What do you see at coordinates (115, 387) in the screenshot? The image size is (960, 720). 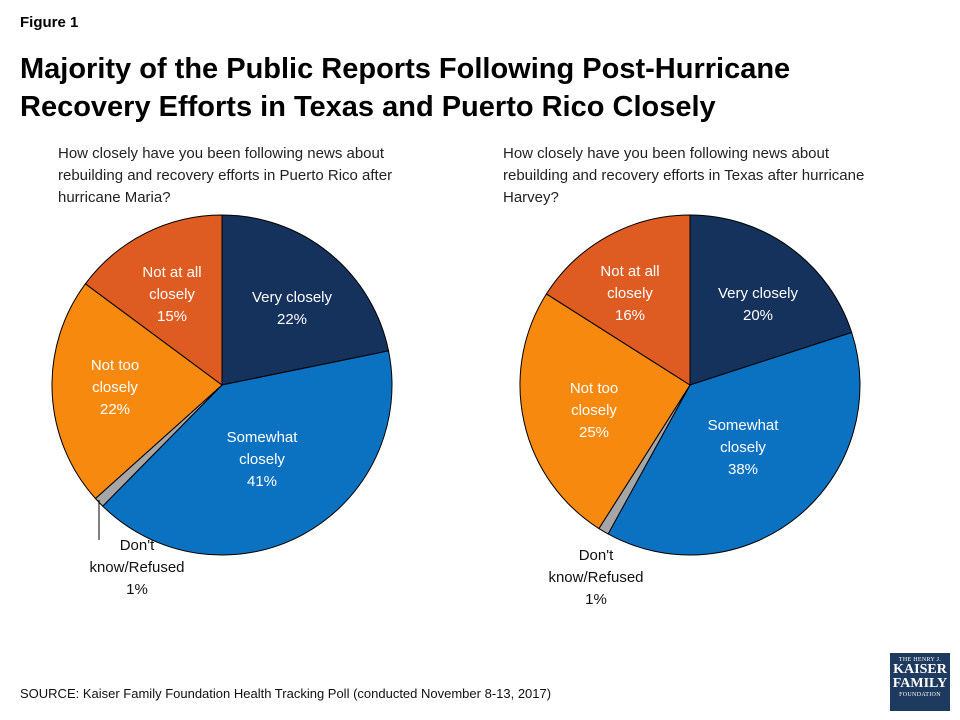 I see `data-label-puerto-rico-not-too-closely: Not too closely 22%` at bounding box center [115, 387].